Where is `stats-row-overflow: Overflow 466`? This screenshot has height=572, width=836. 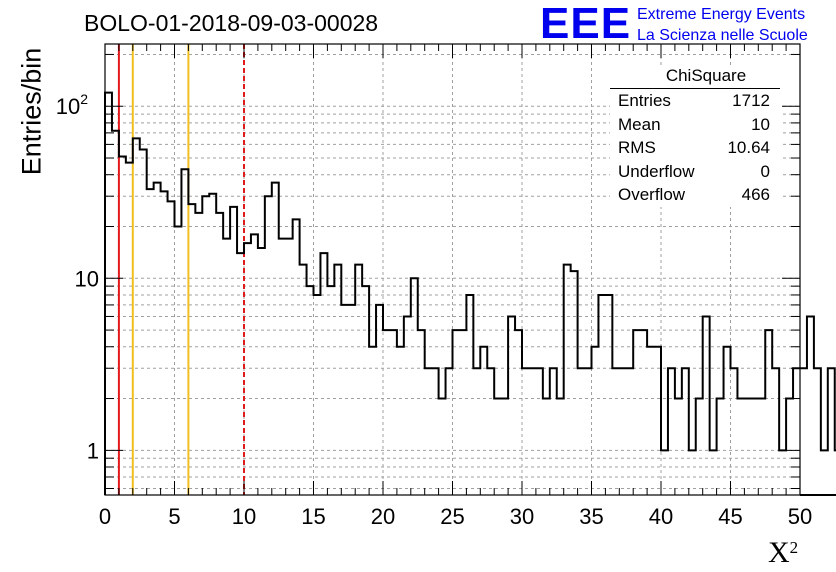
stats-row-overflow: Overflow 466 is located at coordinates (695, 195).